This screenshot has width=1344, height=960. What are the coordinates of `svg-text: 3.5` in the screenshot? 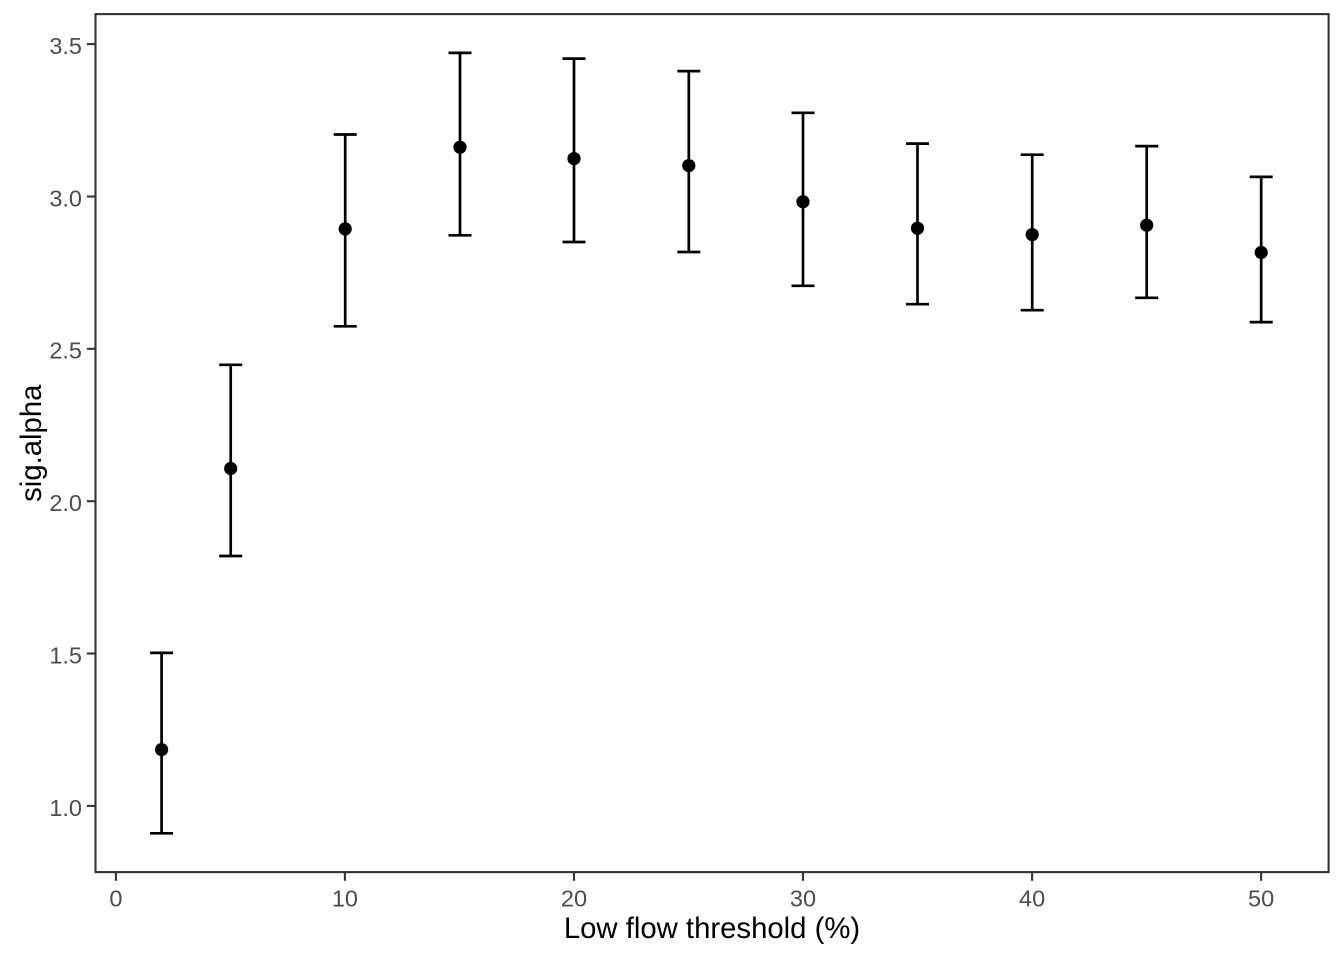 It's located at (65, 46).